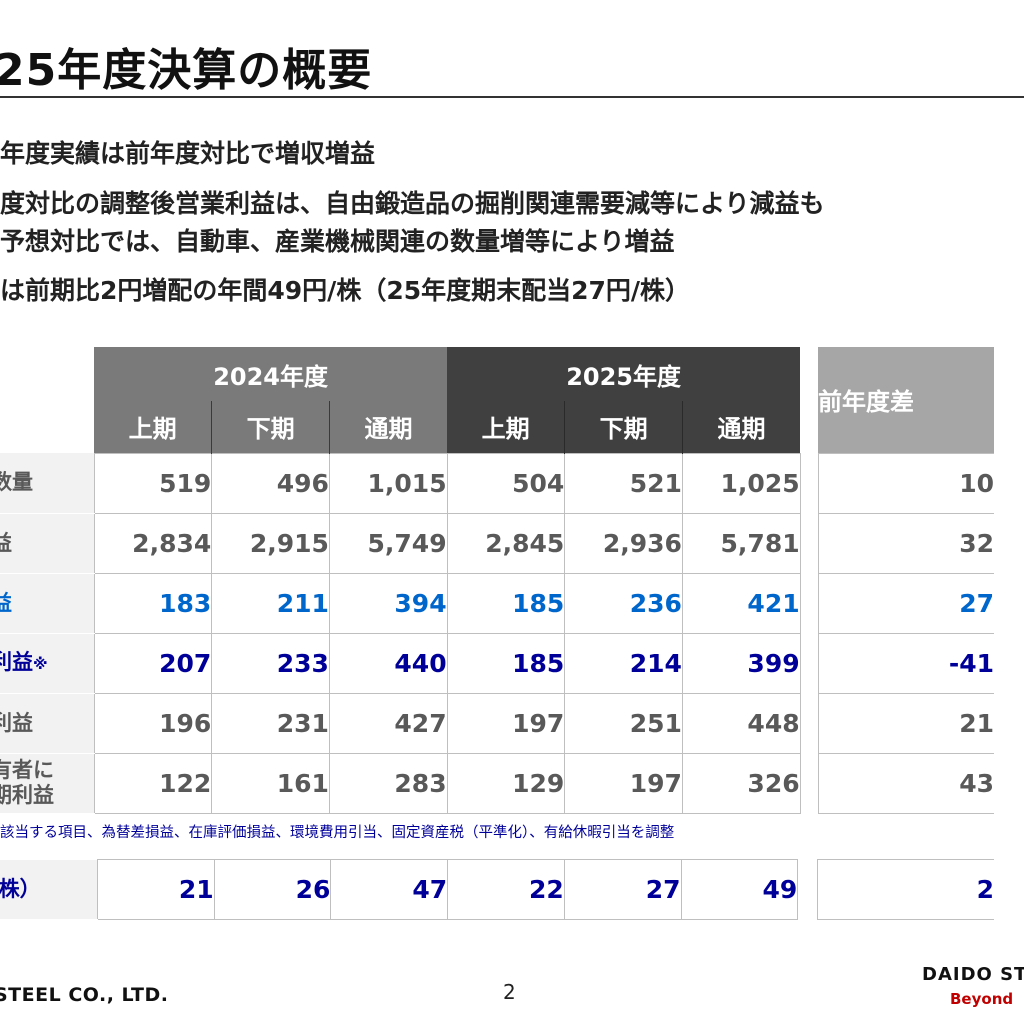 Image resolution: width=1024 pixels, height=1024 pixels. Describe the element at coordinates (512, 97) in the screenshot. I see `title-underline` at that location.